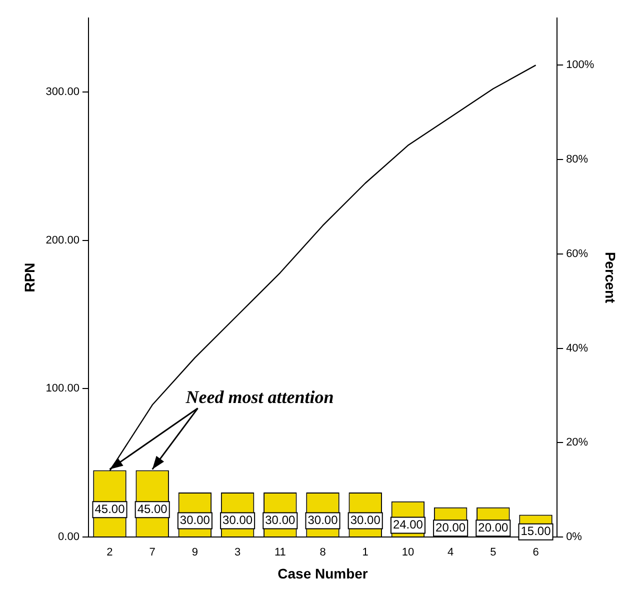 The width and height of the screenshot is (640, 605). I want to click on y2-tick-label: 80%, so click(577, 160).